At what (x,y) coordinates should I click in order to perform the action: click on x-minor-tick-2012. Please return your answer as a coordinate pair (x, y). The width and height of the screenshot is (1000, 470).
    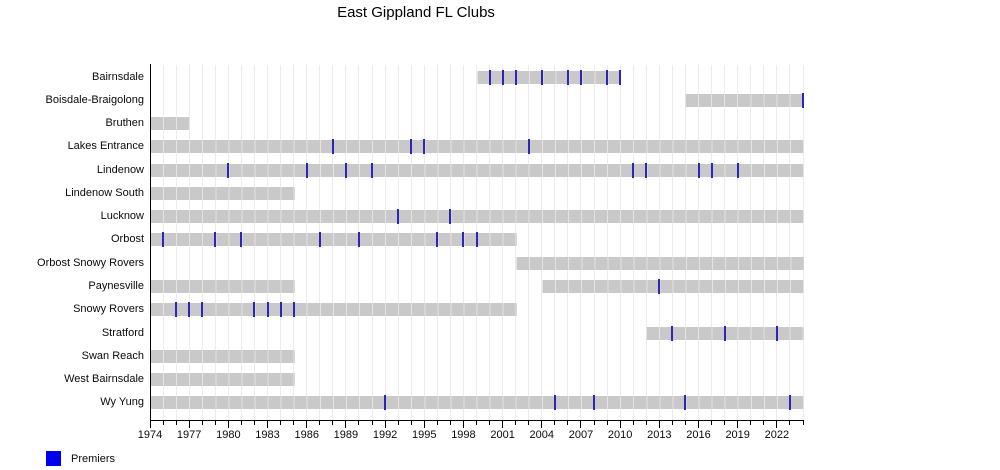
    Looking at the image, I should click on (646, 423).